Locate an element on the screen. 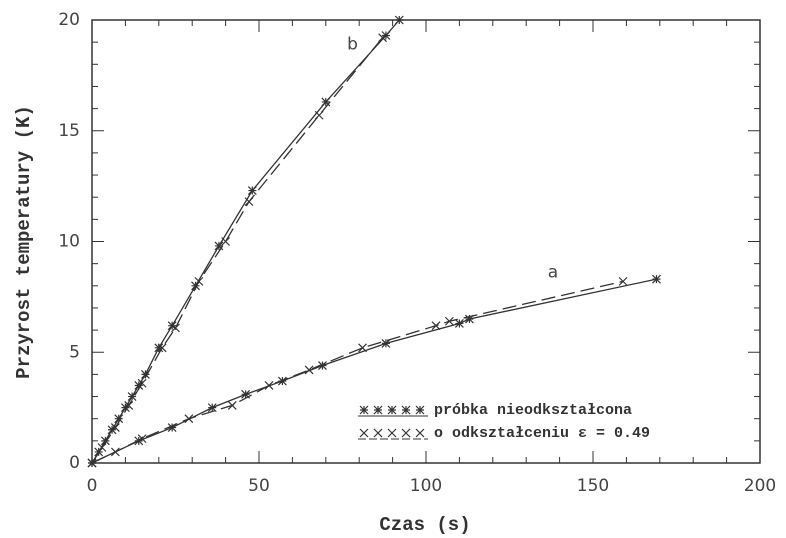 The height and width of the screenshot is (538, 786). legend-label: próbka nieodkształcona is located at coordinates (533, 410).